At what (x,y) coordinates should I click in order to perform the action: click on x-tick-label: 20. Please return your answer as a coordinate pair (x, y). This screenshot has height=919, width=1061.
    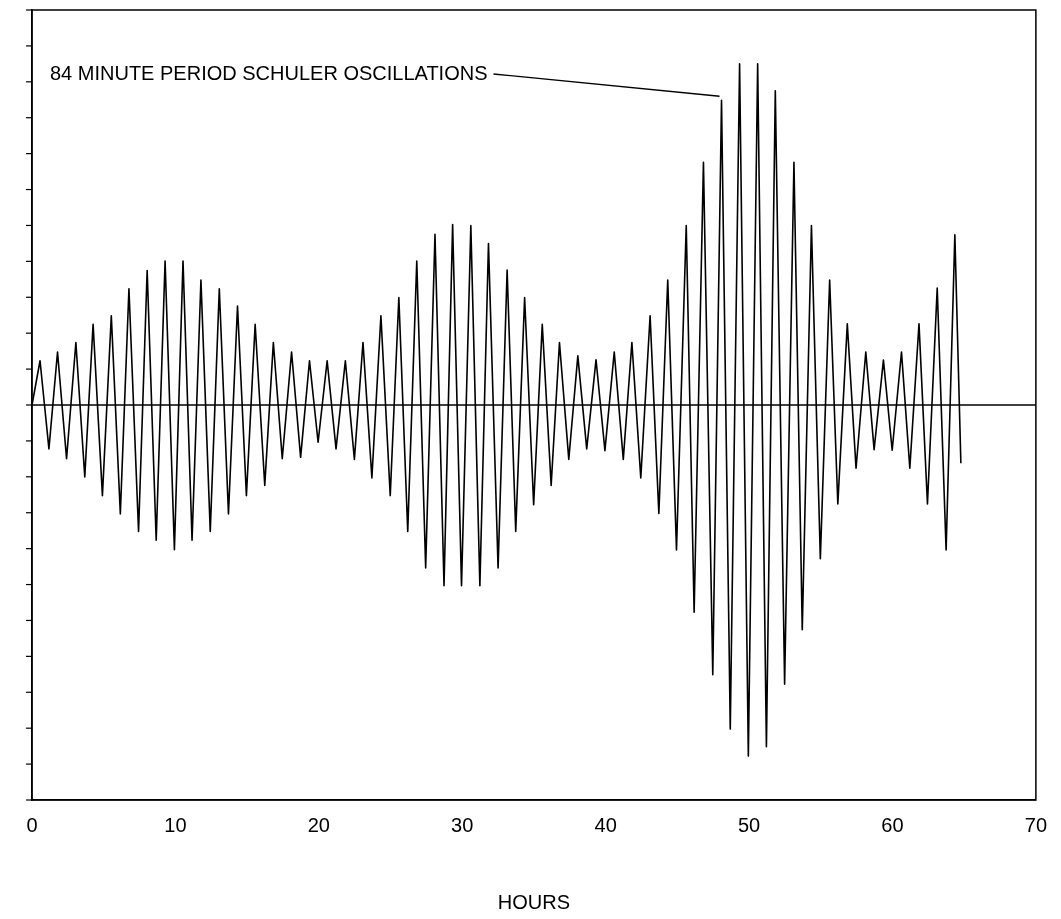
    Looking at the image, I should click on (318, 824).